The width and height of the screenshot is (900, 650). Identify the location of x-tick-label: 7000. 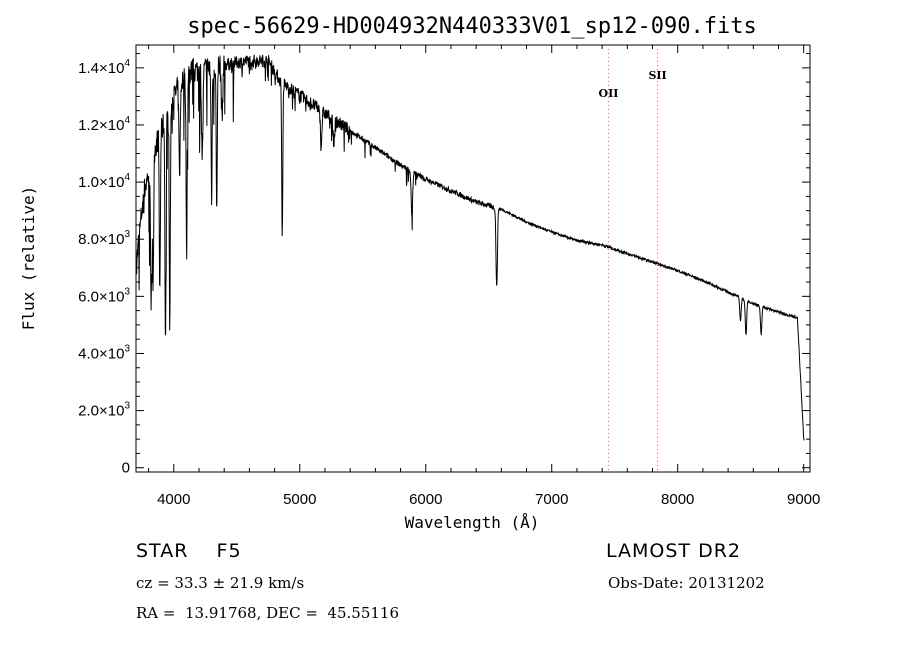
(551, 499).